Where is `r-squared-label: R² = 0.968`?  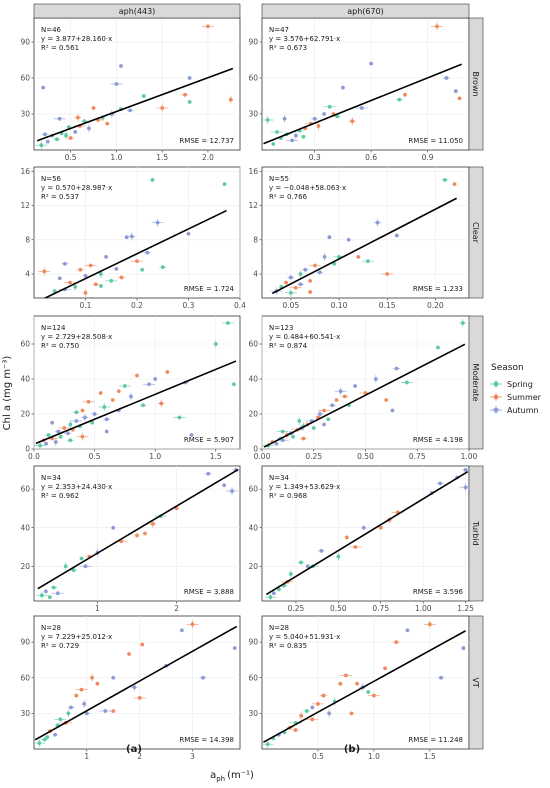
r-squared-label: R² = 0.968 is located at coordinates (288, 496).